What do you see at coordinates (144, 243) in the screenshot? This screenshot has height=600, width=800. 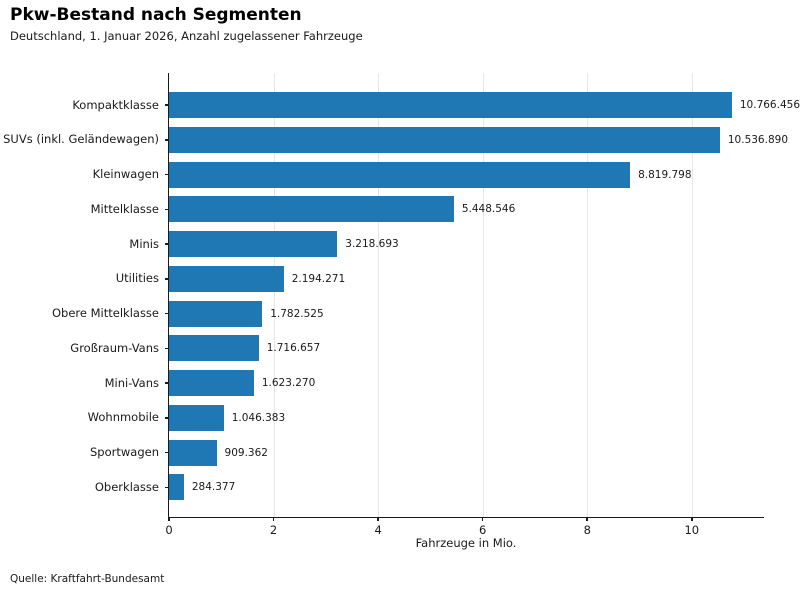 I see `category-label: Minis` at bounding box center [144, 243].